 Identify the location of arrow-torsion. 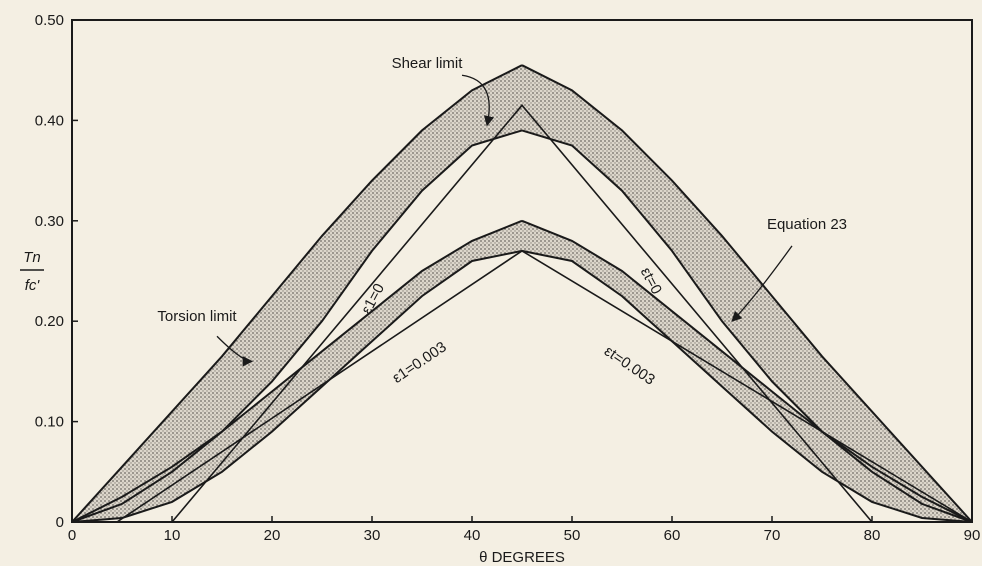
(235, 351).